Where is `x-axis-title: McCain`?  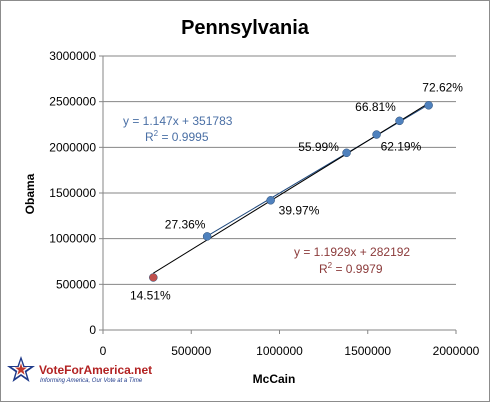
x-axis-title: McCain is located at coordinates (274, 379).